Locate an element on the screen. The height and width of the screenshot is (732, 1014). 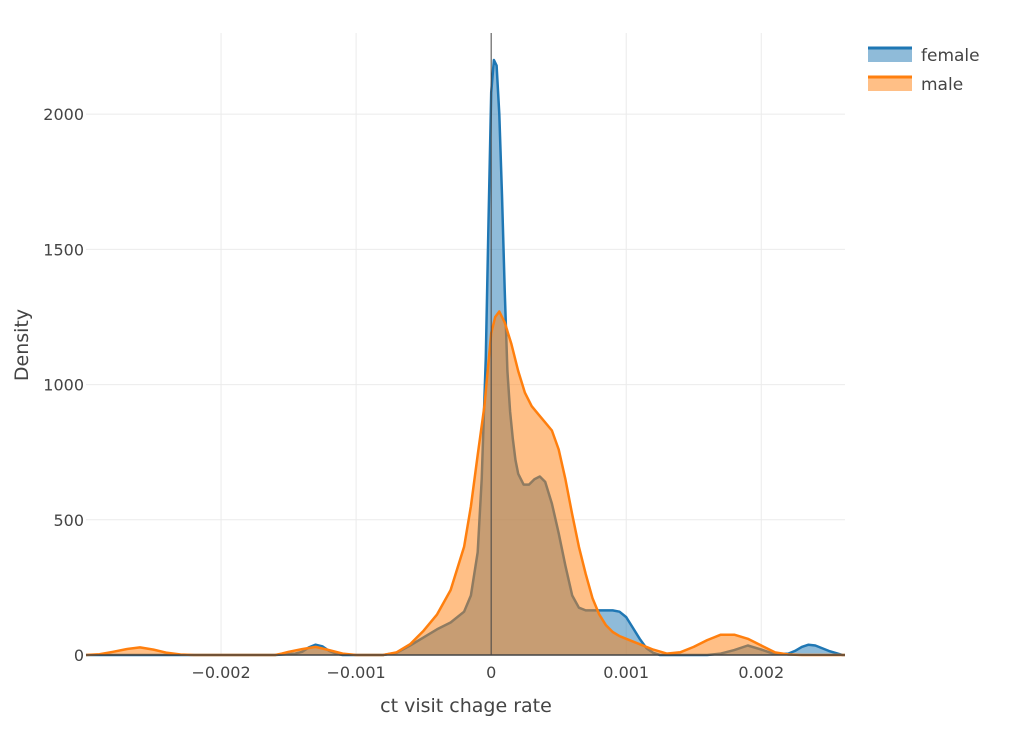
x-tick-label-0: −0.002 is located at coordinates (220, 672).